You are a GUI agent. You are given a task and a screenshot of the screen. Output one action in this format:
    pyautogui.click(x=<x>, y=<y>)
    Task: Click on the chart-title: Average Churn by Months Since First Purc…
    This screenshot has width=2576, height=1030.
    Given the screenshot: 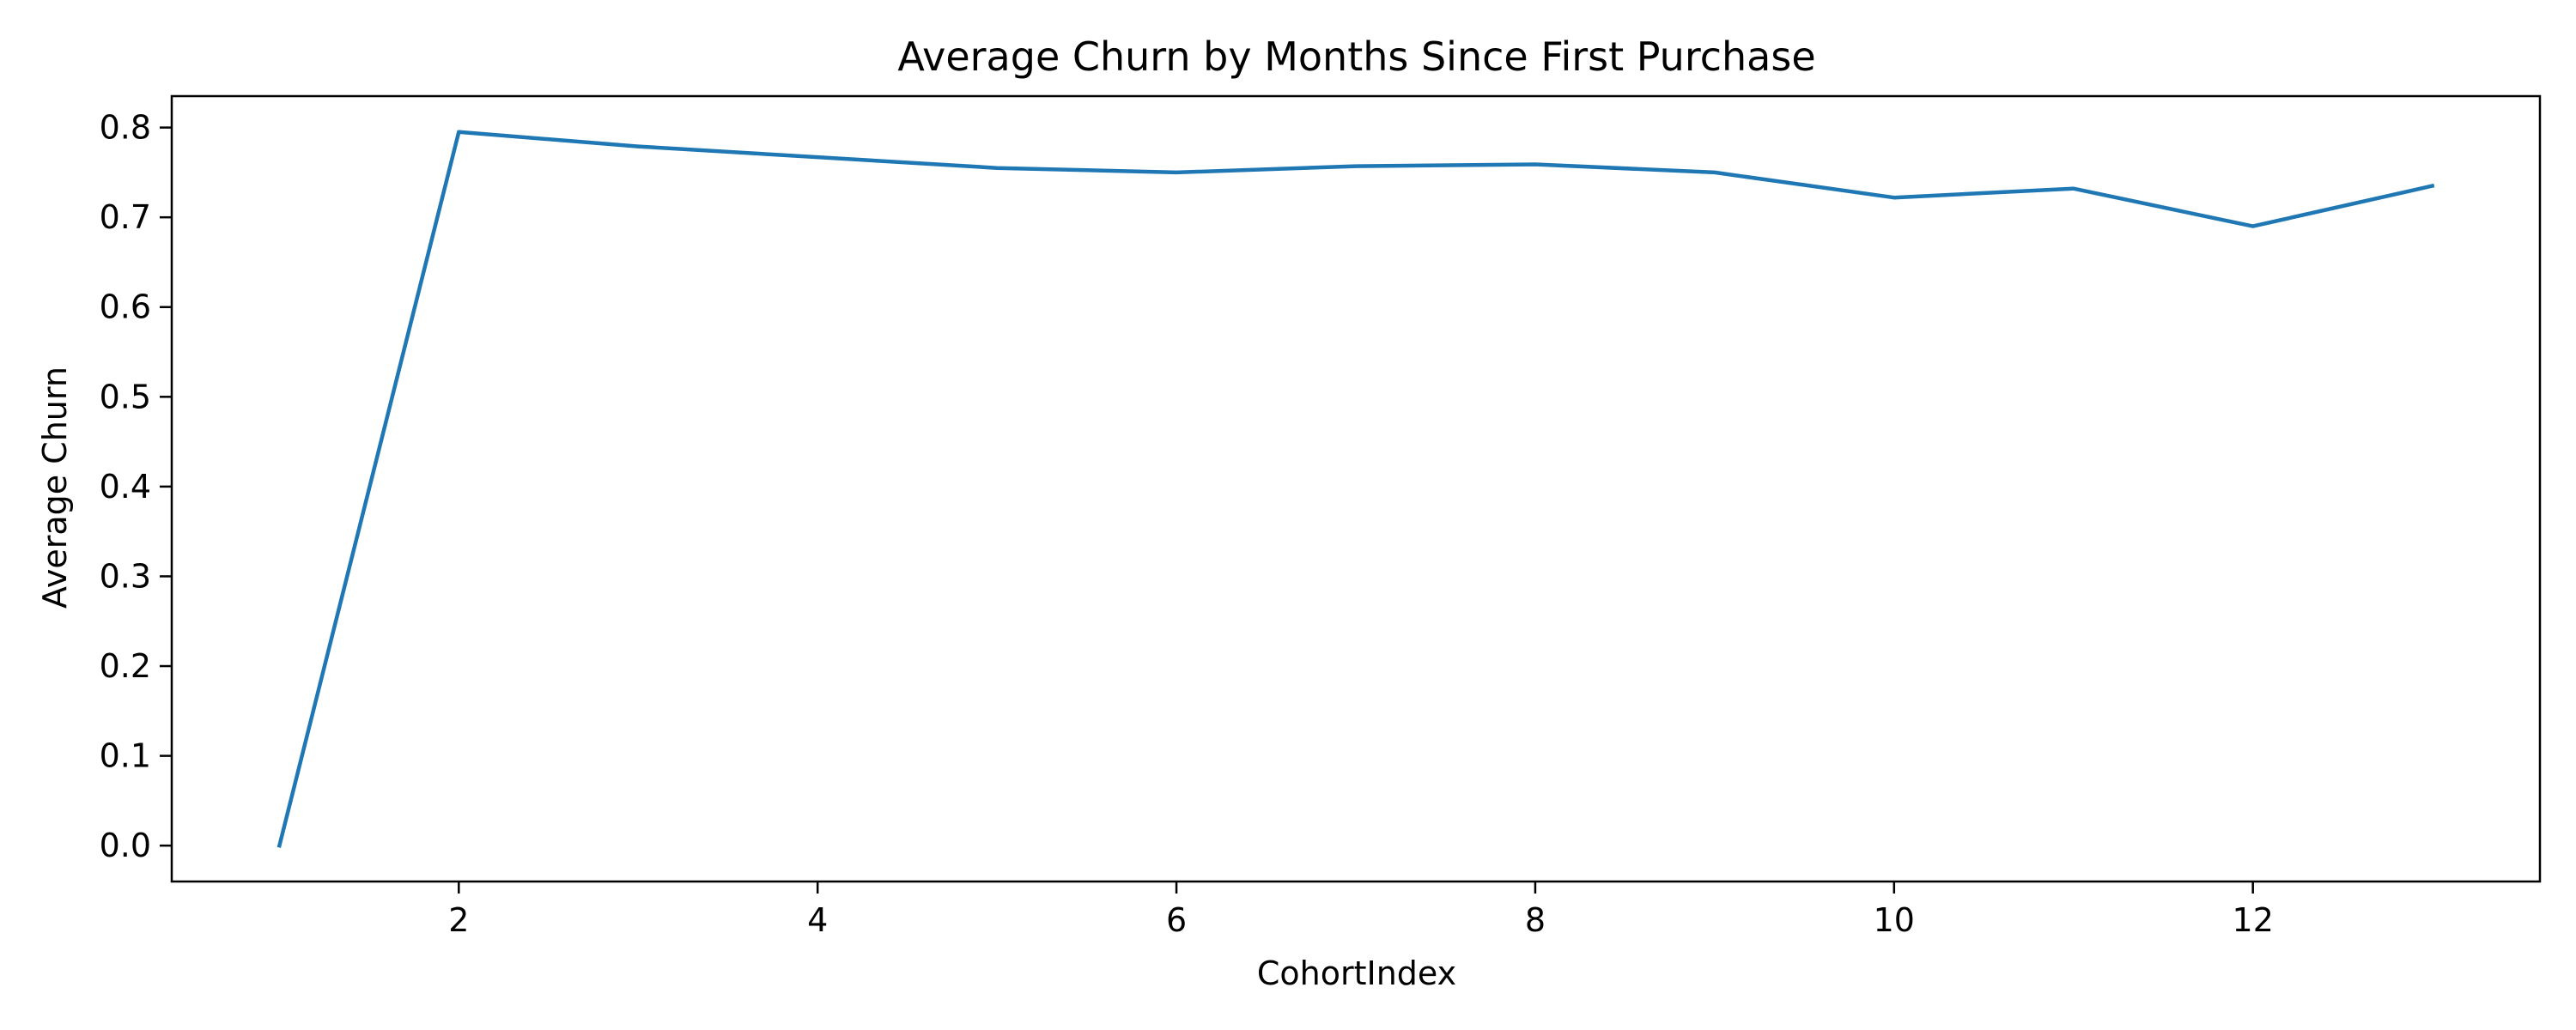 What is the action you would take?
    pyautogui.click(x=1356, y=56)
    